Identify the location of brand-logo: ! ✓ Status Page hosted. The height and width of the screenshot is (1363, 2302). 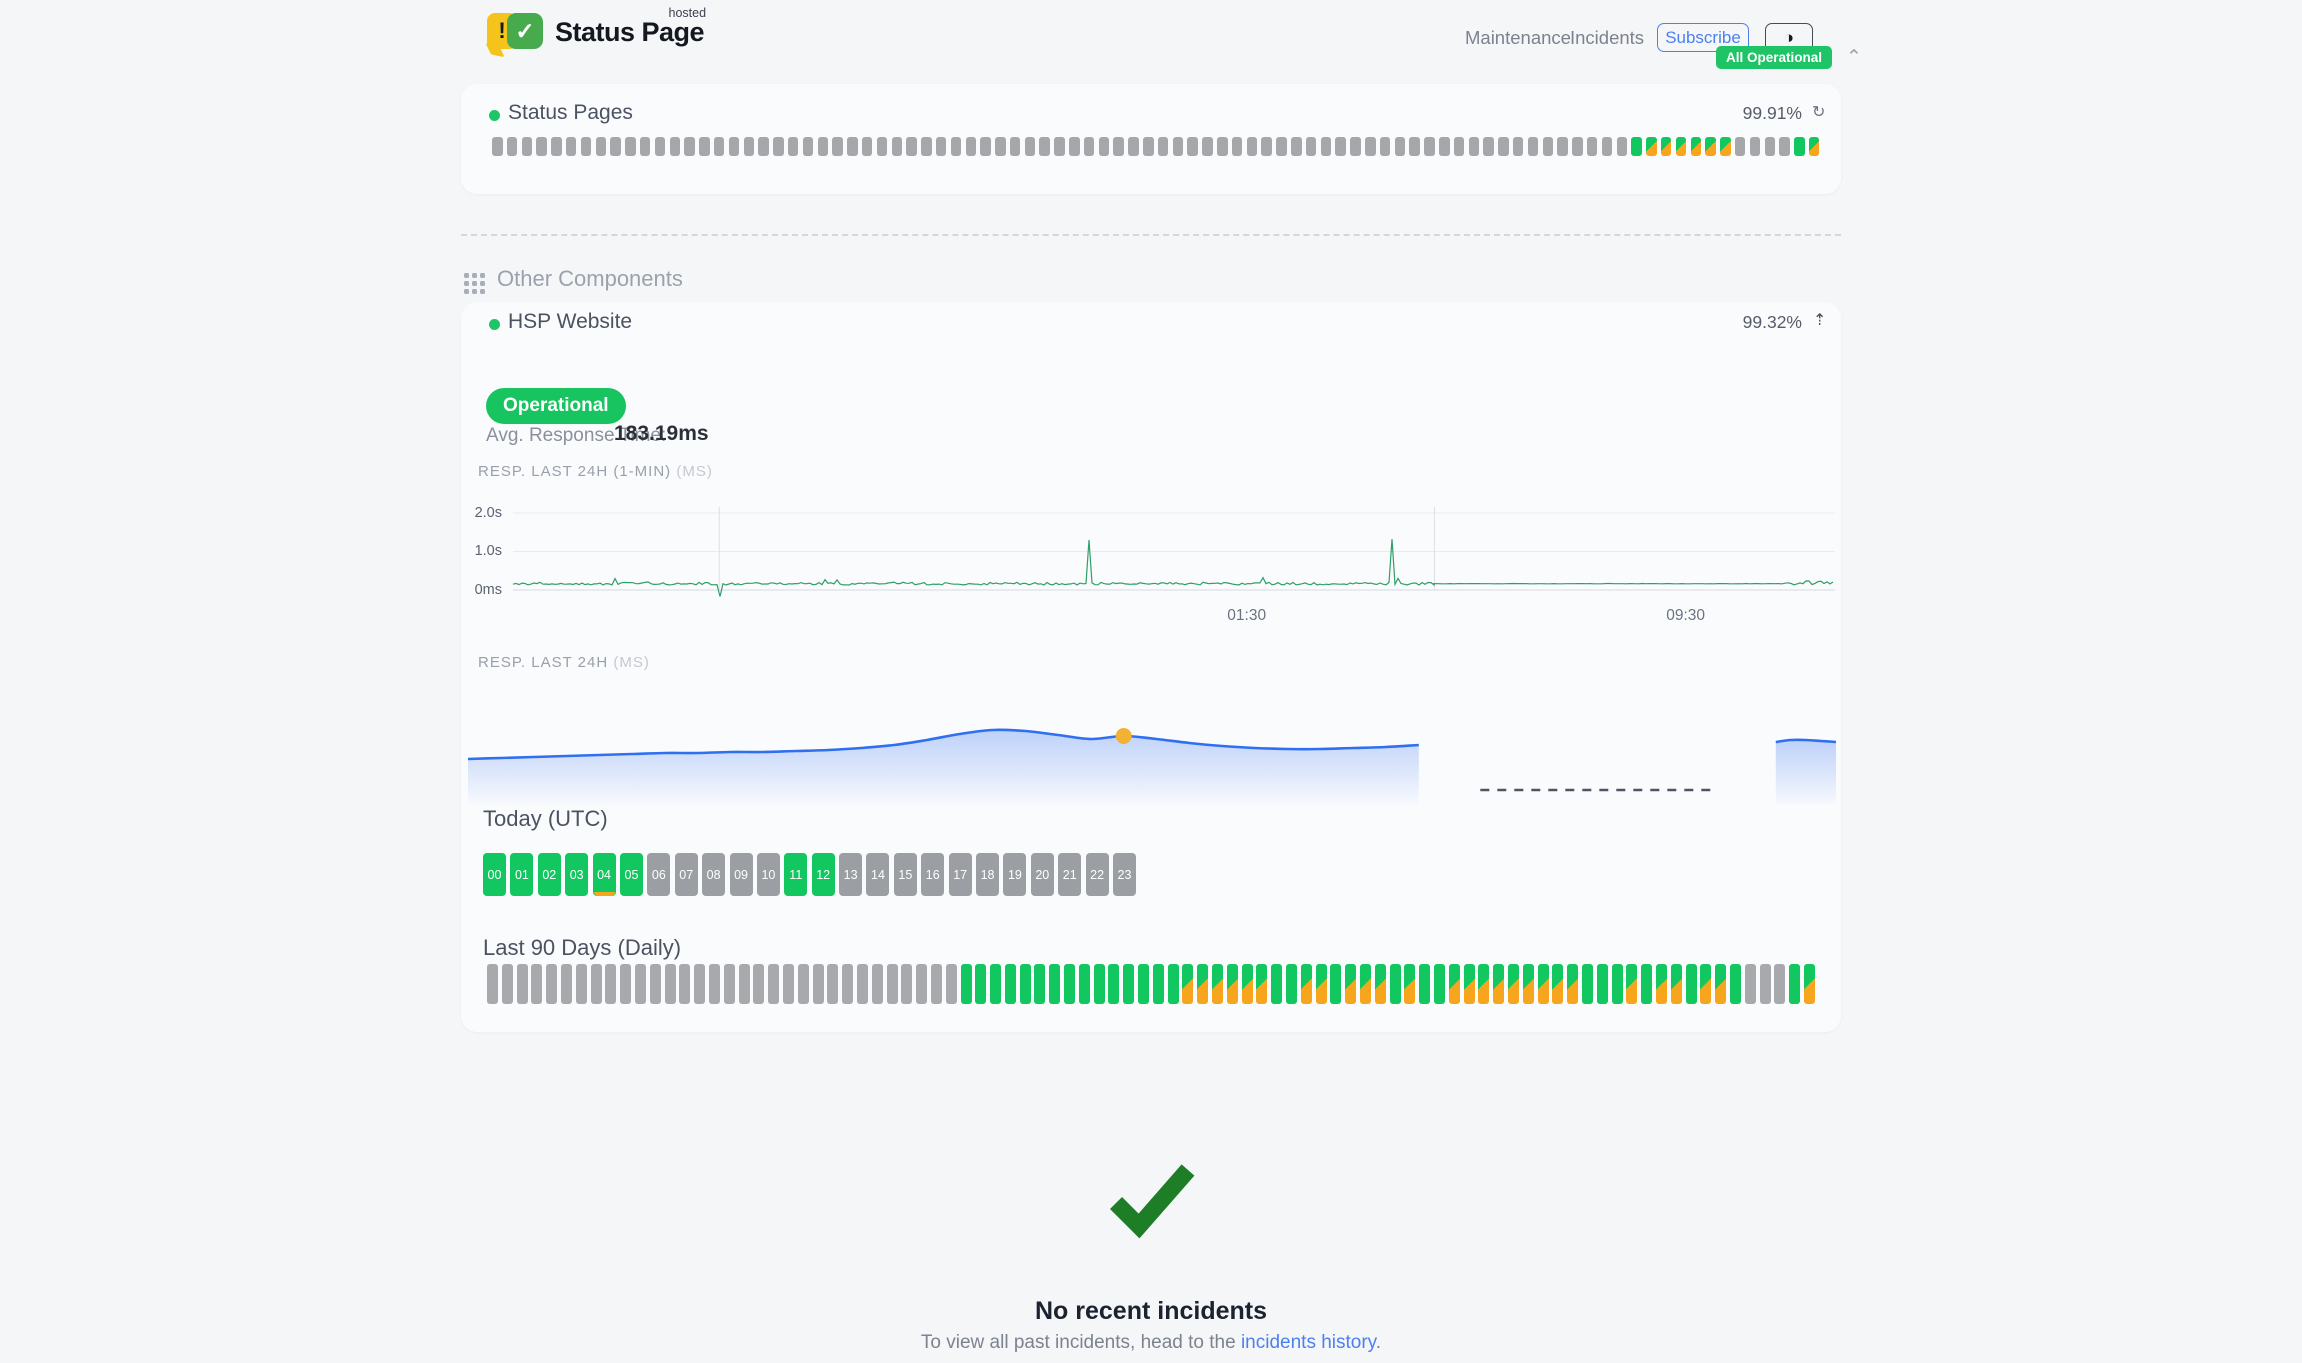
(596, 27).